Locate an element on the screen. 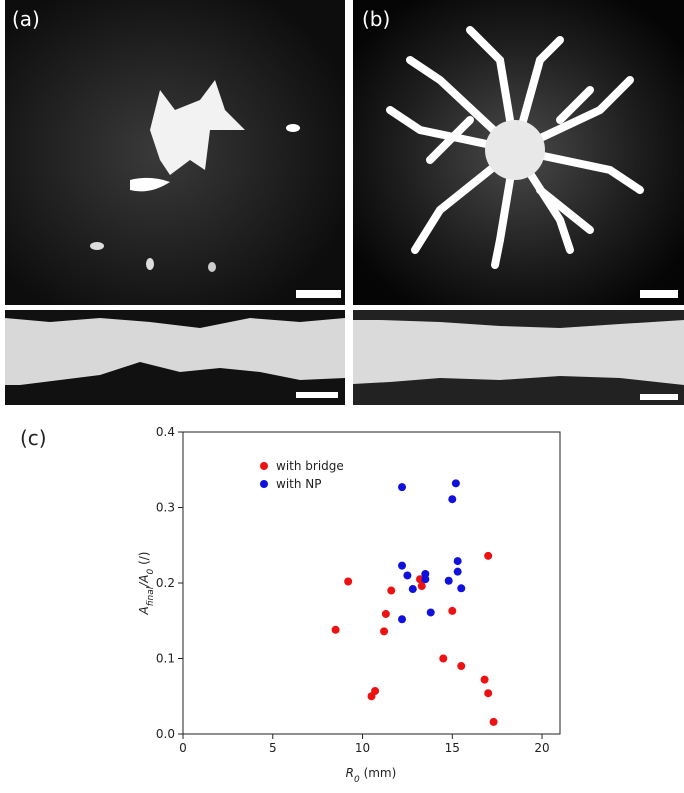  legend-label: with NP is located at coordinates (299, 484).